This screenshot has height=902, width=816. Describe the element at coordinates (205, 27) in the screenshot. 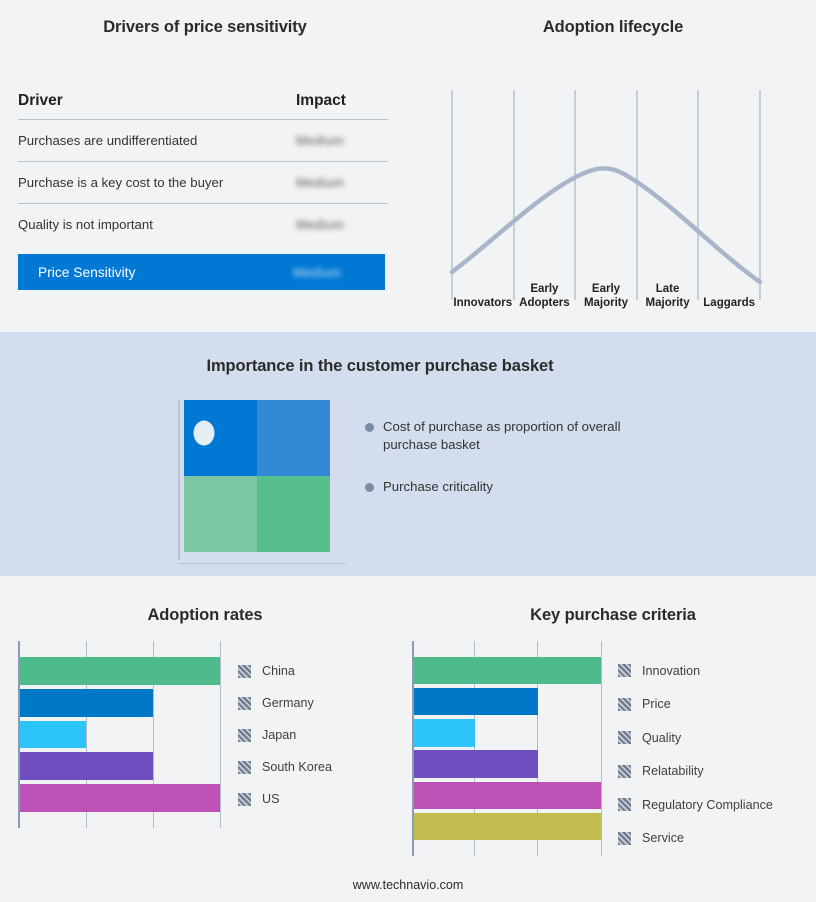

I see `page-title-drivers: Drivers of price sensitivity` at that location.